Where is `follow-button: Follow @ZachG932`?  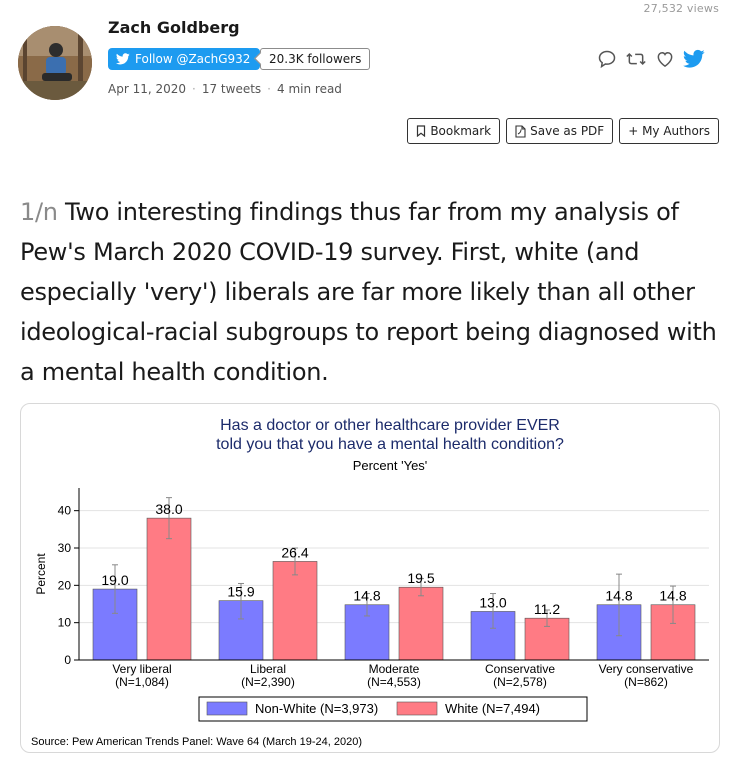
follow-button: Follow @ZachG932 is located at coordinates (184, 59).